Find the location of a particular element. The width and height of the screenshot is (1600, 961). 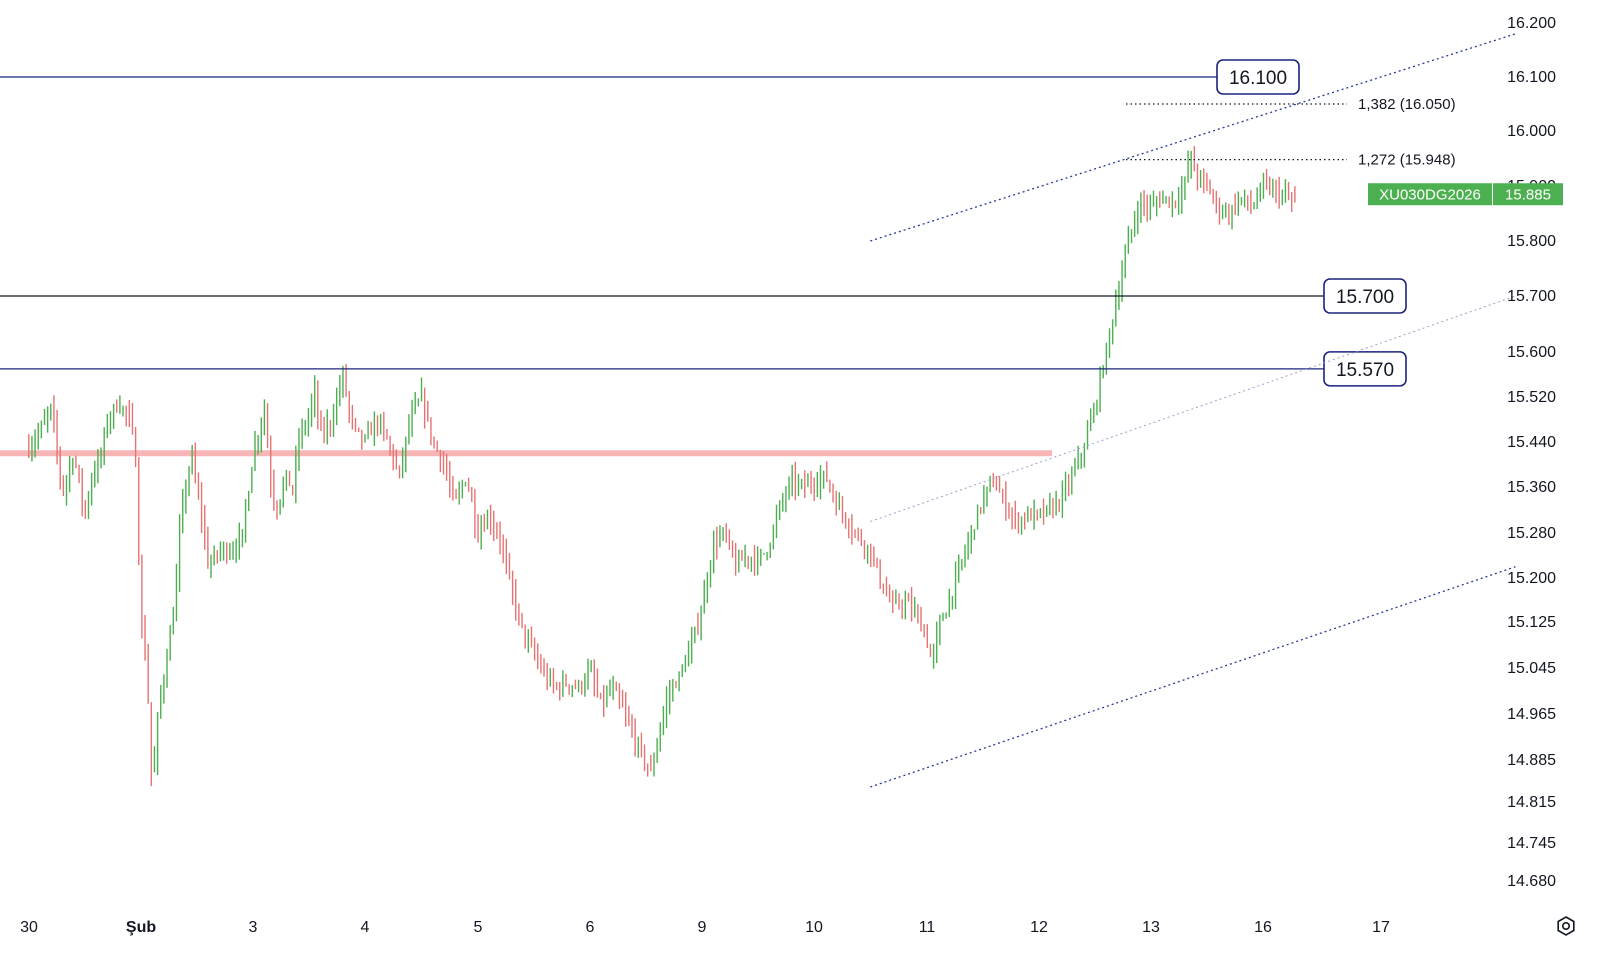

level-label: 16.100 is located at coordinates (1258, 77).